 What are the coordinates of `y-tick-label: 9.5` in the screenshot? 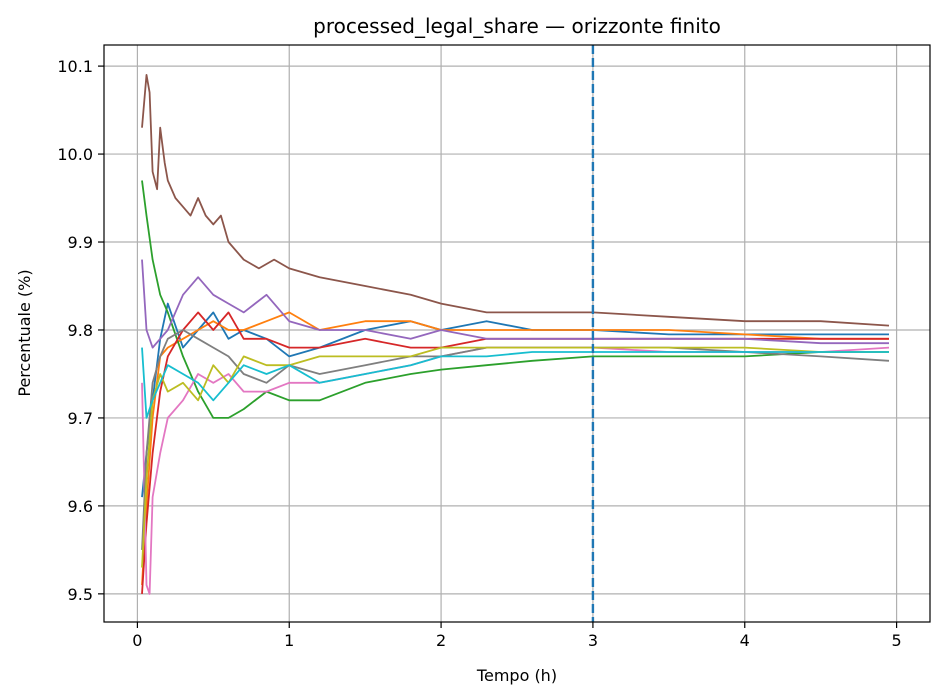 It's located at (80, 594).